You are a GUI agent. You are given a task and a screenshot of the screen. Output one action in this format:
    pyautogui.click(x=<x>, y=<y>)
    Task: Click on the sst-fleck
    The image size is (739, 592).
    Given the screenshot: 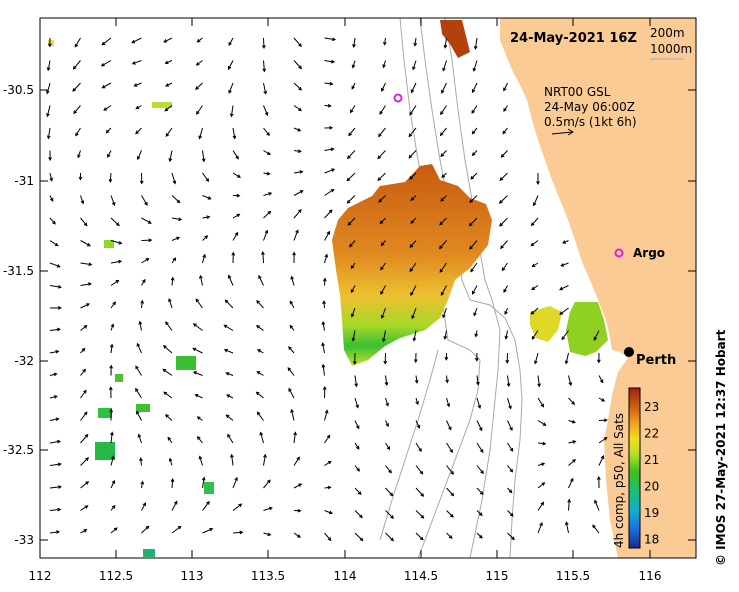 What is the action you would take?
    pyautogui.click(x=109, y=244)
    